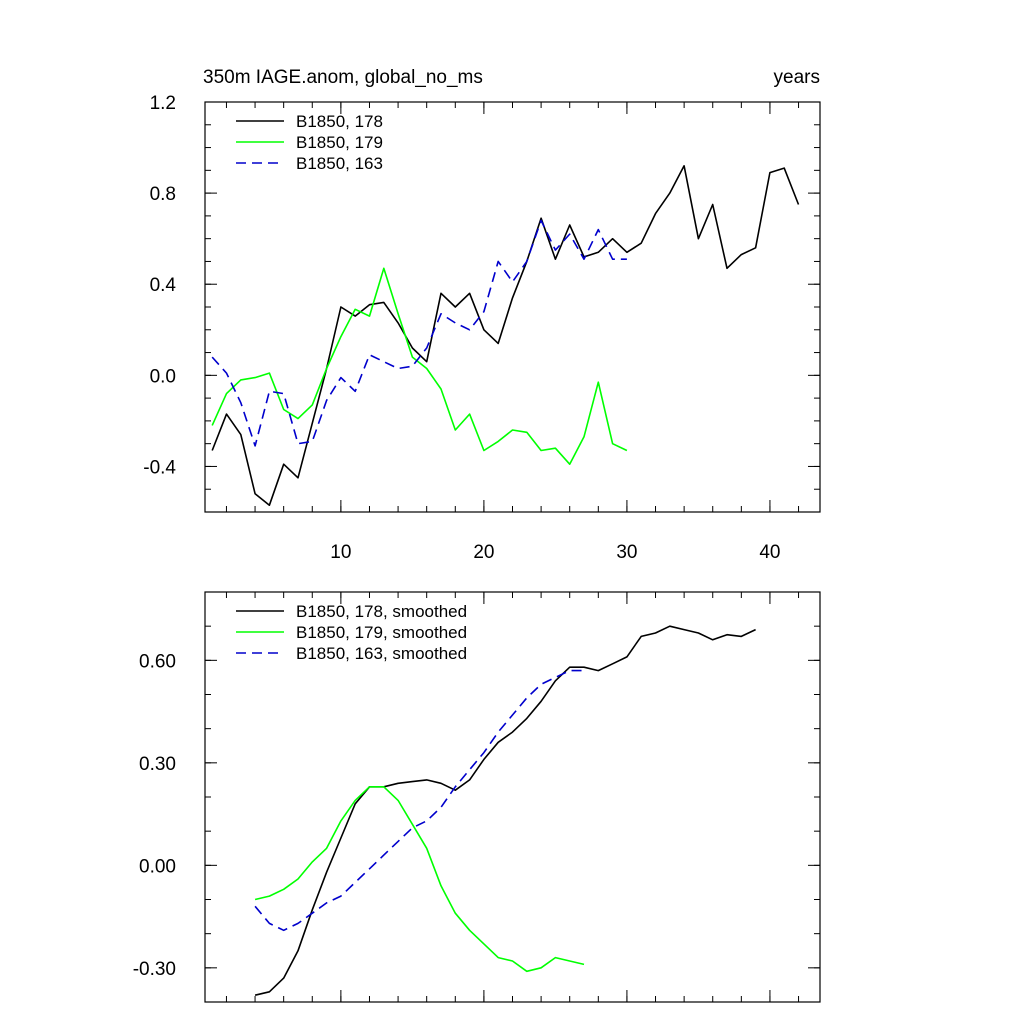 This screenshot has width=1024, height=1024. I want to click on x-tick-label: 10, so click(340, 552).